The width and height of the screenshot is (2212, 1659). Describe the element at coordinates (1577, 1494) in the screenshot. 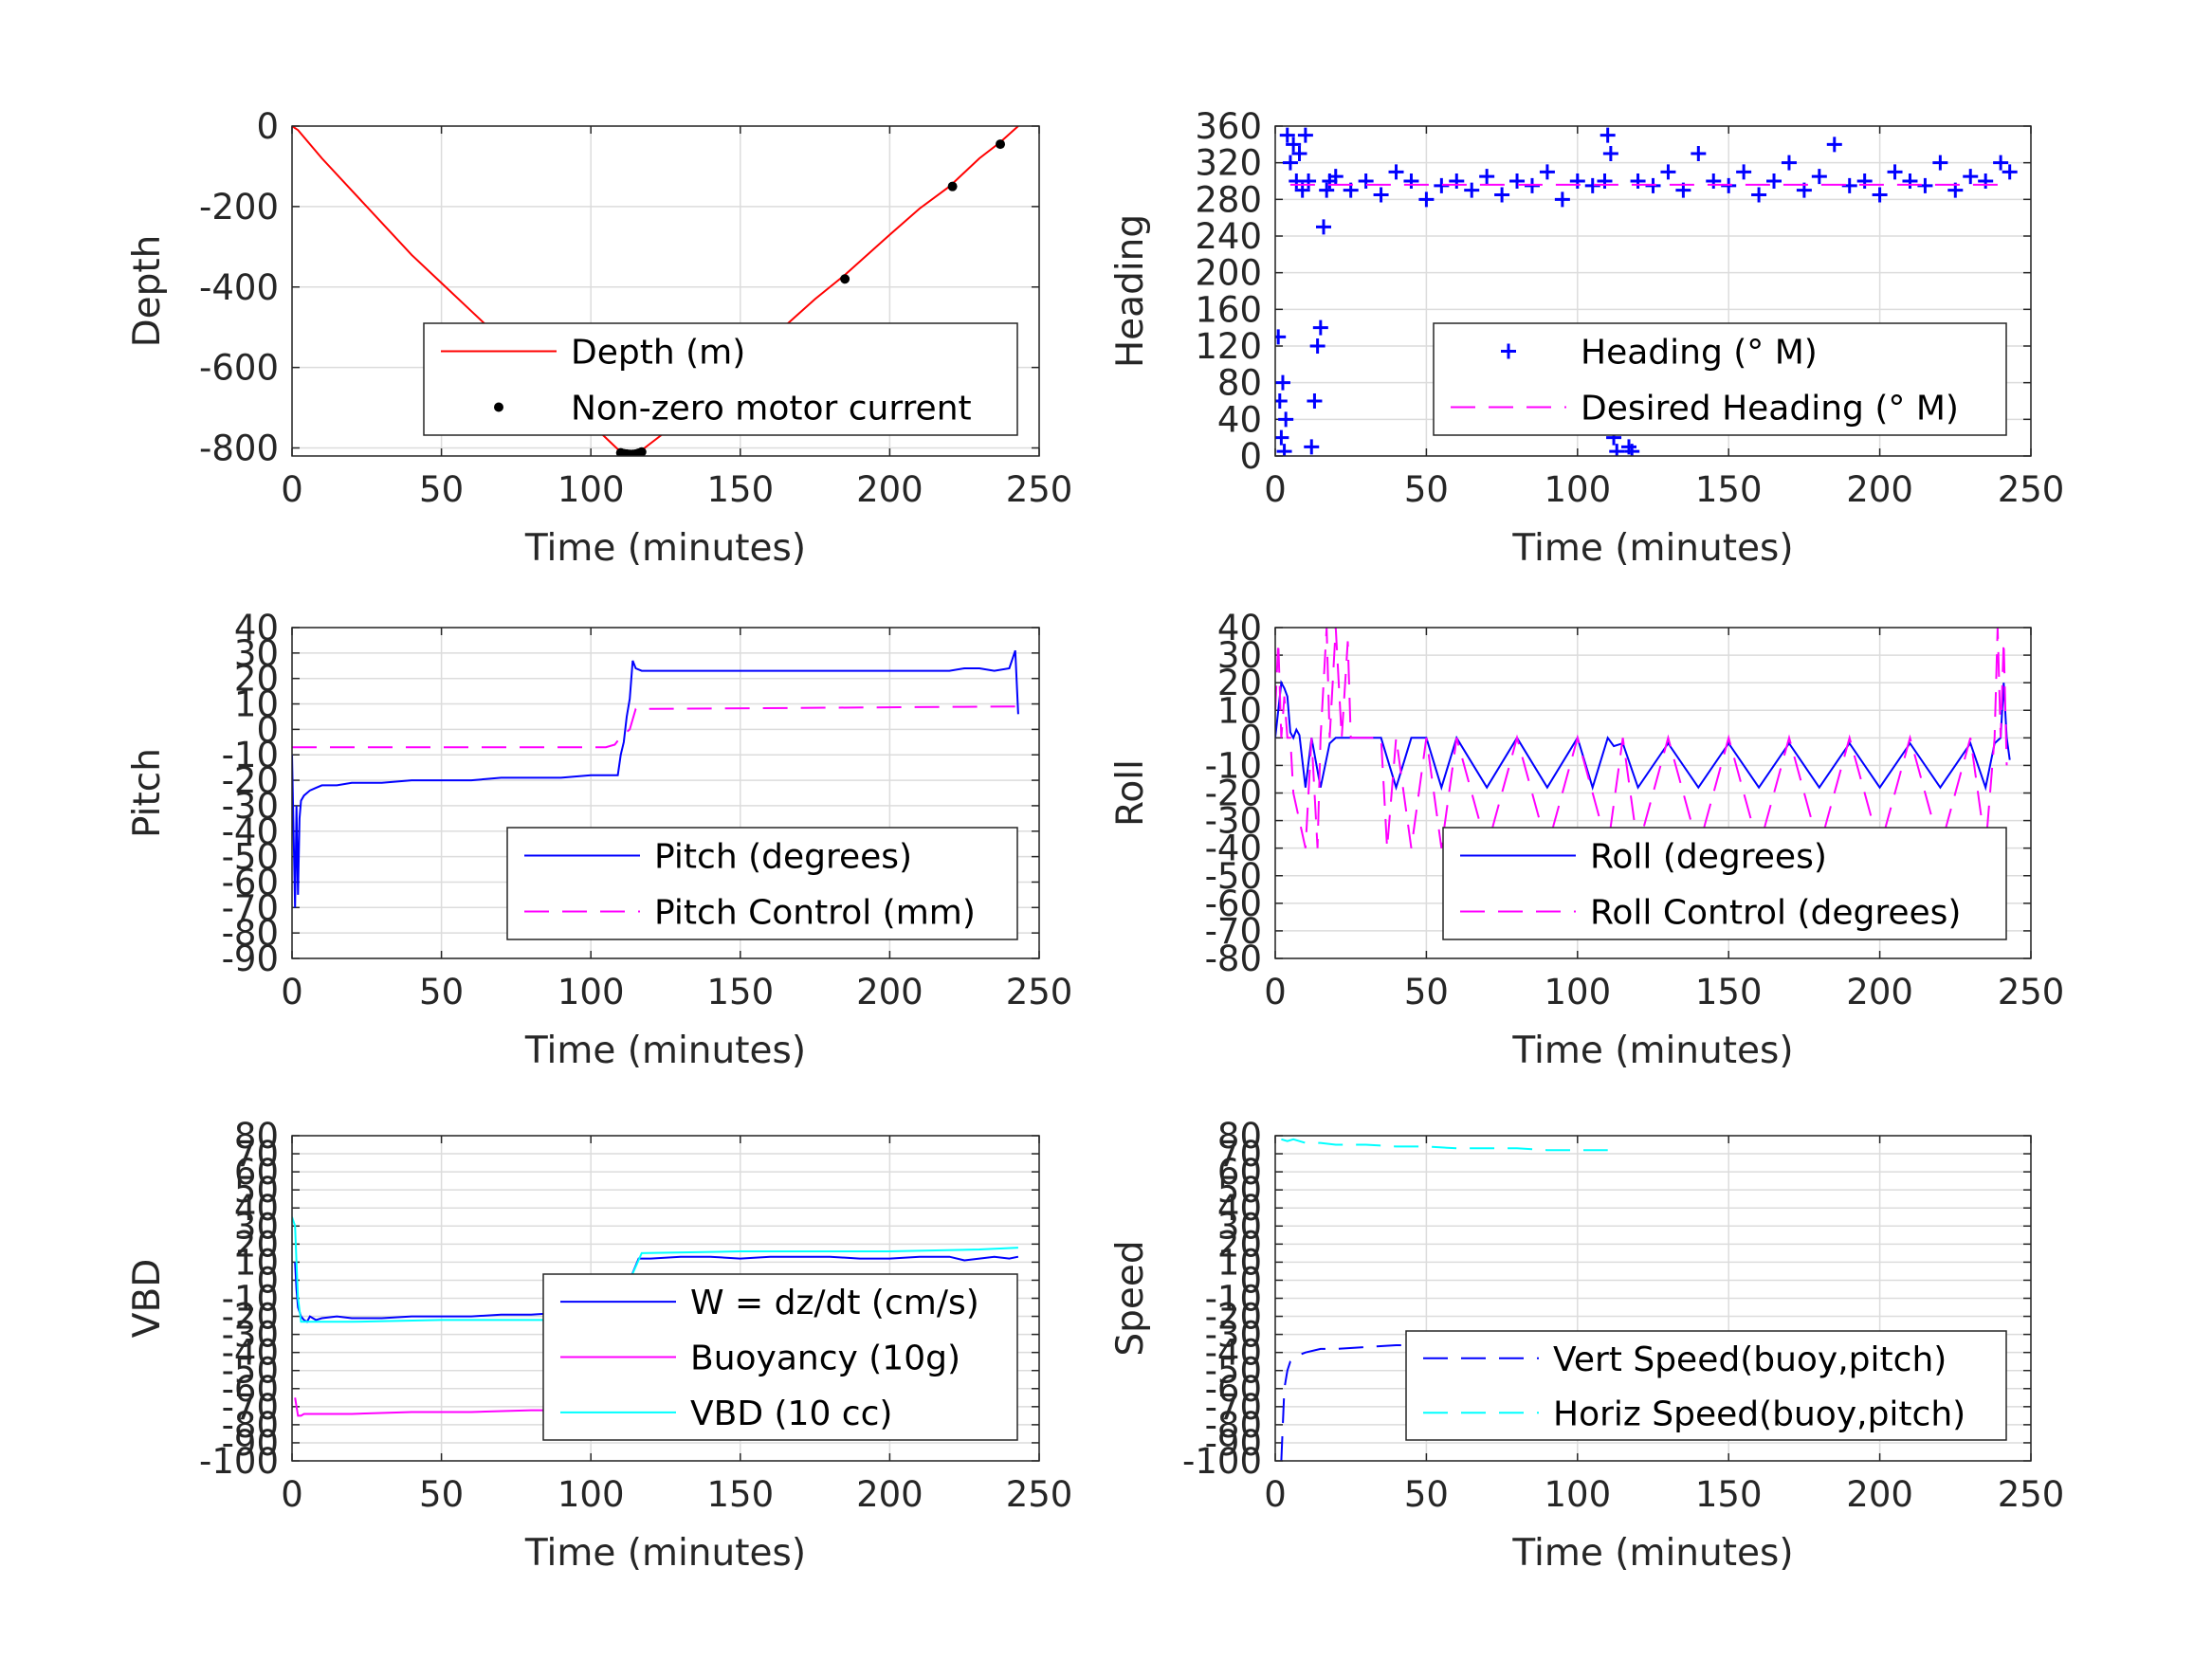

I see `x-tick-label: 100` at that location.